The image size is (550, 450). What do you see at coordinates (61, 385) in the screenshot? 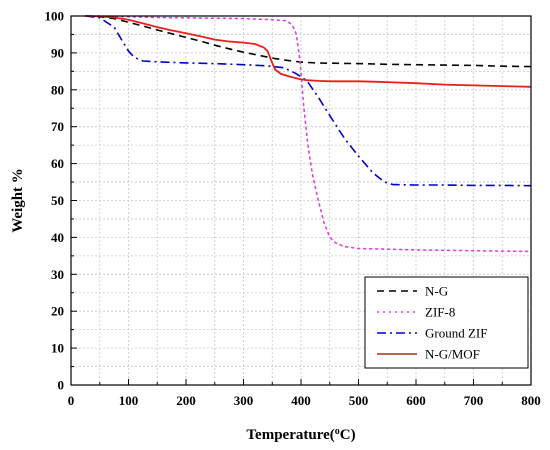
I see `y-tick-label: 0` at bounding box center [61, 385].